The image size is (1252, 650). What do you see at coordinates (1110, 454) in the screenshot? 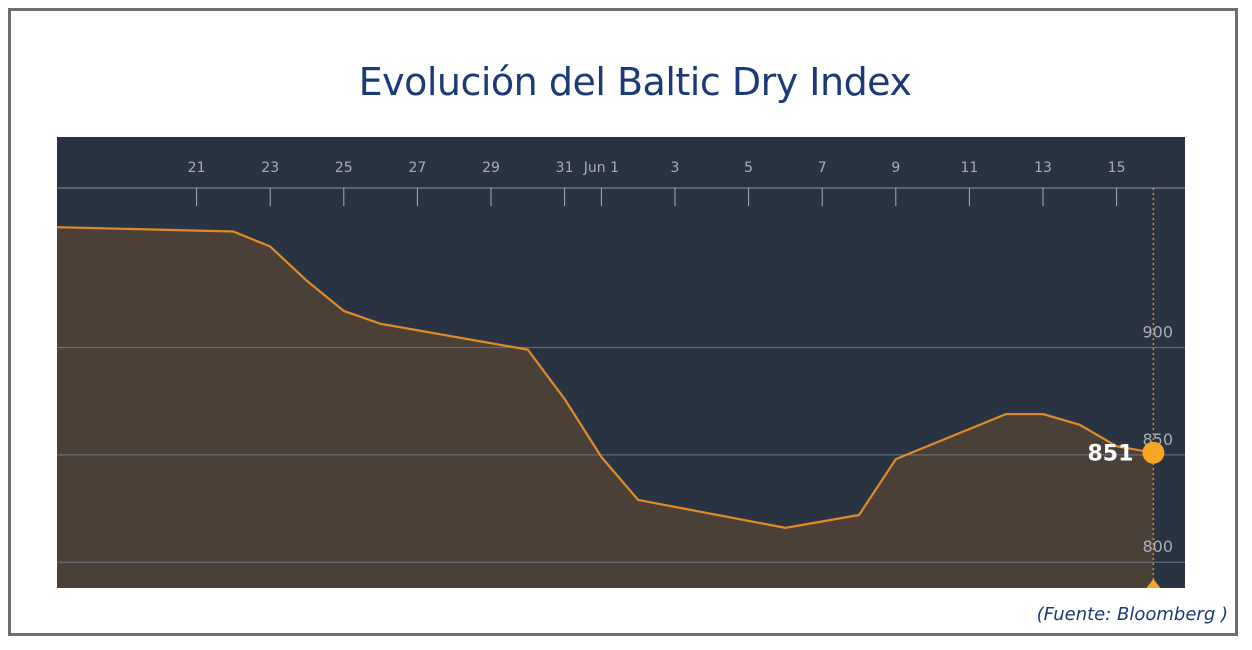
I see `last-value-label: 851` at bounding box center [1110, 454].